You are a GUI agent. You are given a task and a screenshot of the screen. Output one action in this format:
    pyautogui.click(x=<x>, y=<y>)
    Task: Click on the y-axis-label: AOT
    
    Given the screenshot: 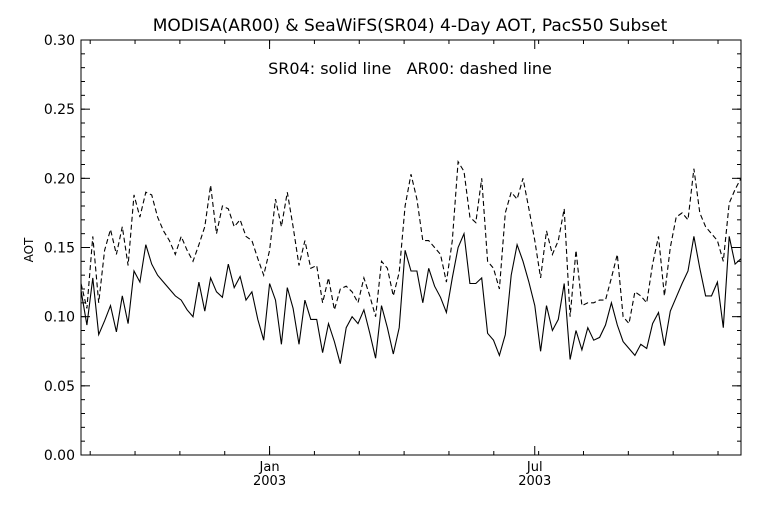 What is the action you would take?
    pyautogui.click(x=29, y=249)
    